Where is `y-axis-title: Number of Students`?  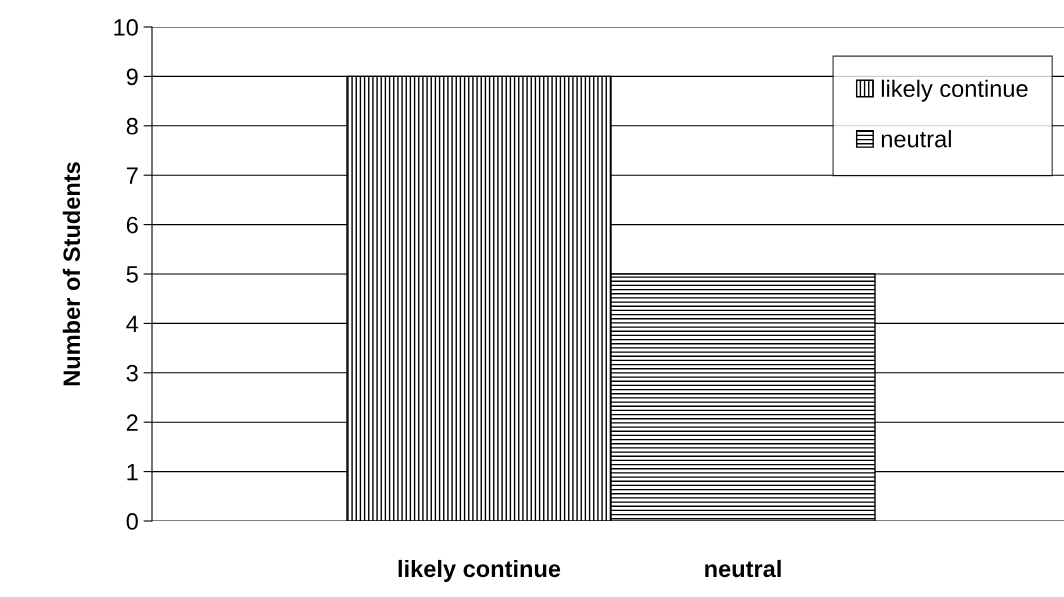 y-axis-title: Number of Students is located at coordinates (71, 274).